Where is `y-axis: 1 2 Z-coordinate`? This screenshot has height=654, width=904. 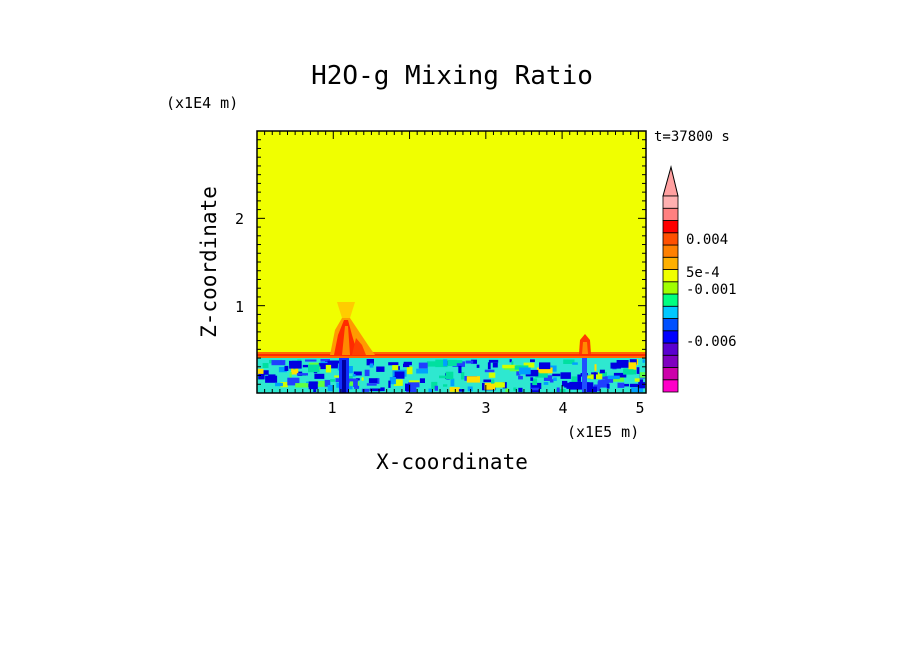 y-axis: 1 2 Z-coordinate is located at coordinates (220, 262).